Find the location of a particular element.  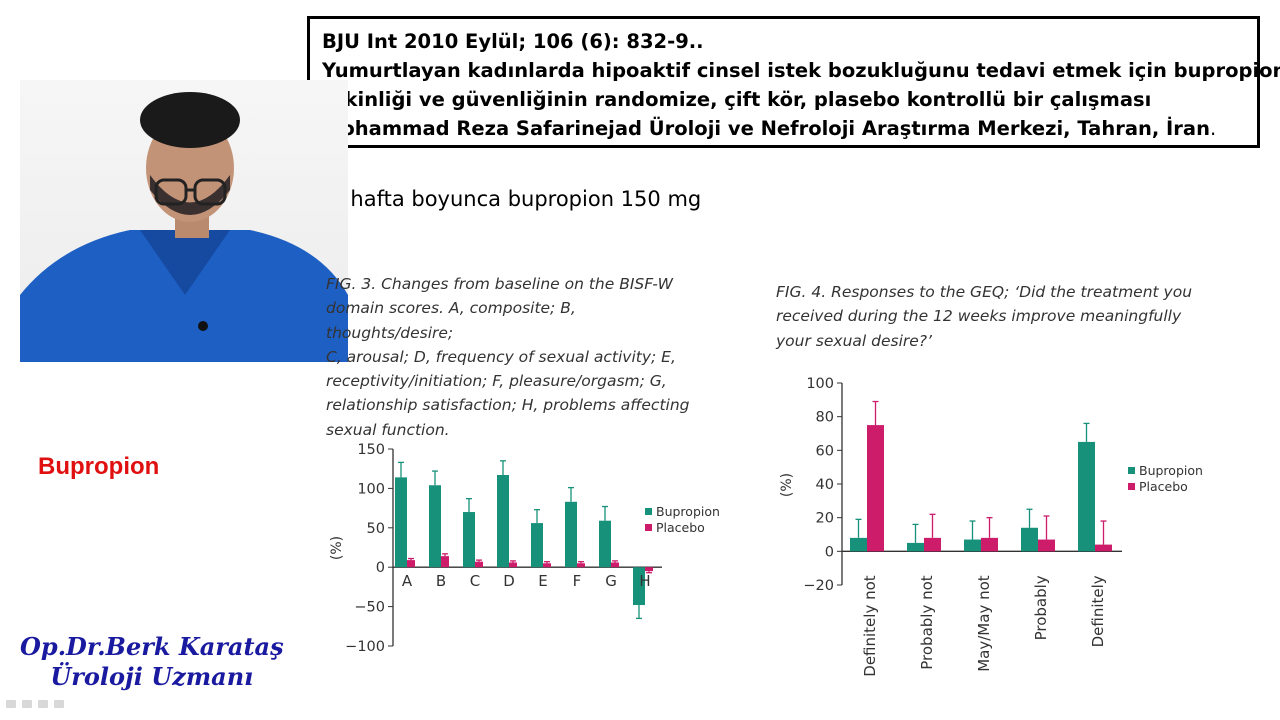

fig3-category-label: E is located at coordinates (542, 581).